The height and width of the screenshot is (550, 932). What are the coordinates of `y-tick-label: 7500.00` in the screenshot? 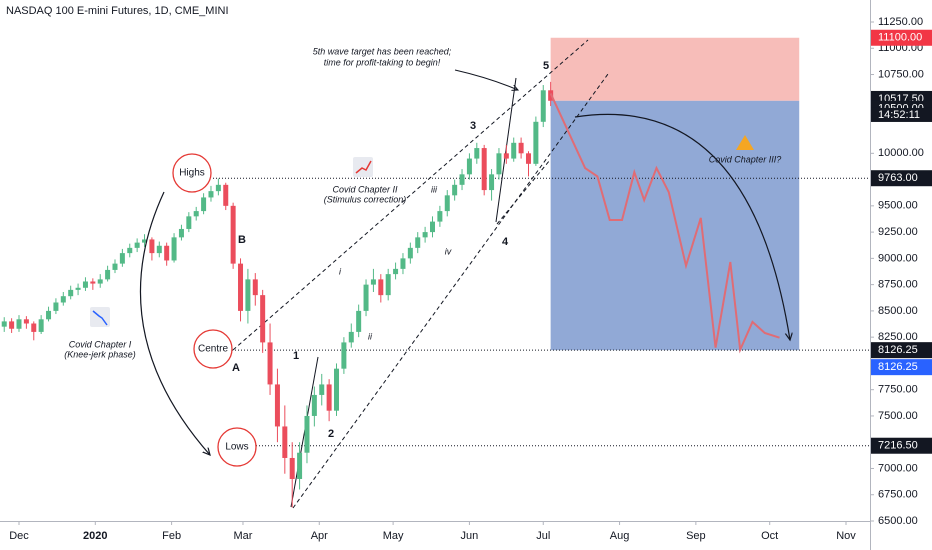 It's located at (898, 416).